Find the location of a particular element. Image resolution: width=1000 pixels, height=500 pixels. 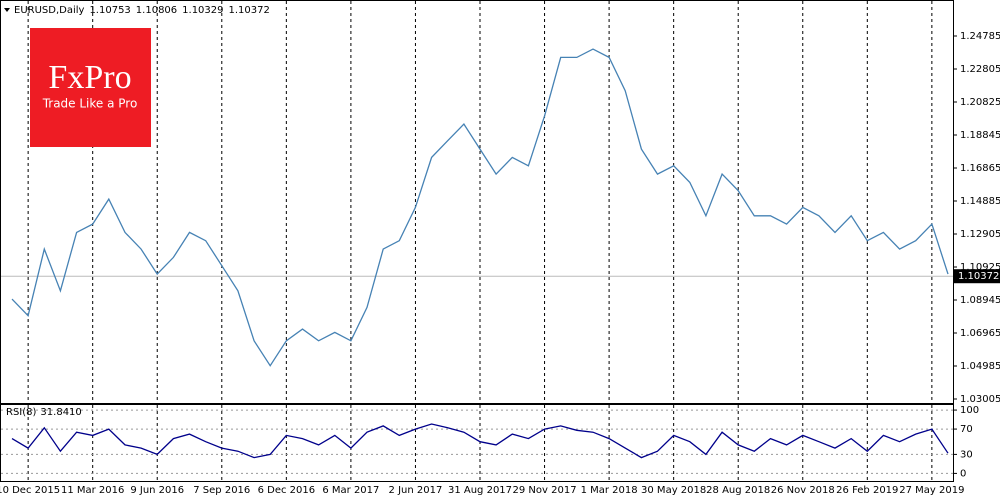

x-tick-label: 6 Dec 2016 is located at coordinates (287, 490).